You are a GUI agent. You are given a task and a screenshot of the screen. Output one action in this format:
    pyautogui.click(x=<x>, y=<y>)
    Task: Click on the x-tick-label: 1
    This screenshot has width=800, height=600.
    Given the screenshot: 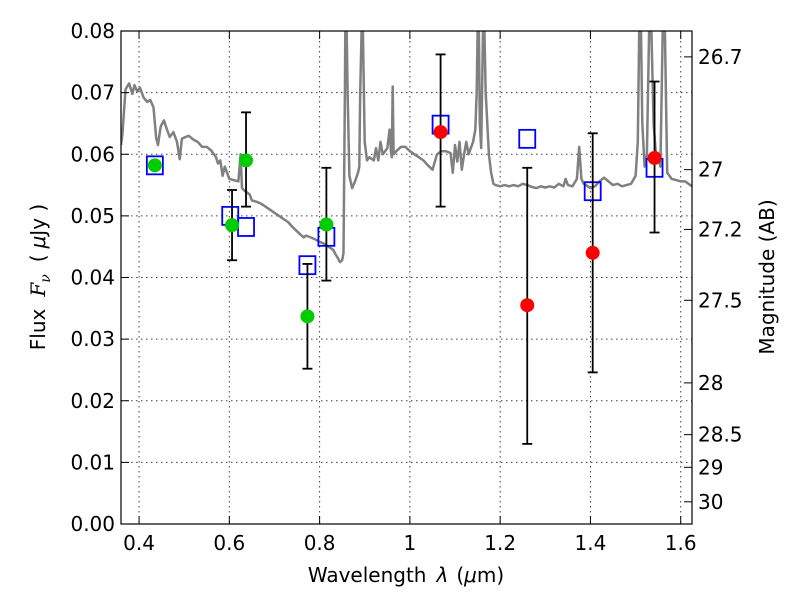 What is the action you would take?
    pyautogui.click(x=410, y=543)
    